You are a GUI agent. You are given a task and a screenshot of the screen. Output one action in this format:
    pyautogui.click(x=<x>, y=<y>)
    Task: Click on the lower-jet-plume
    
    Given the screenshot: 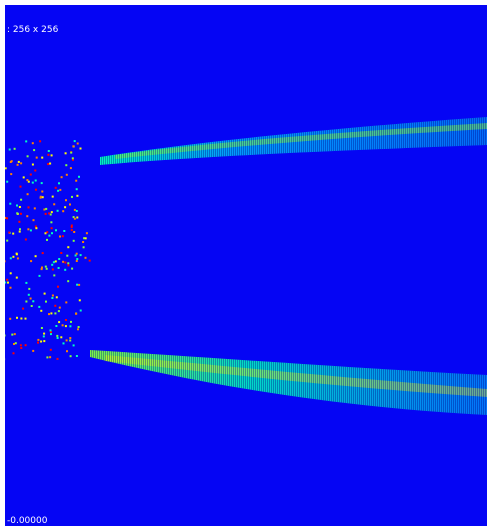 What is the action you would take?
    pyautogui.click(x=288, y=382)
    